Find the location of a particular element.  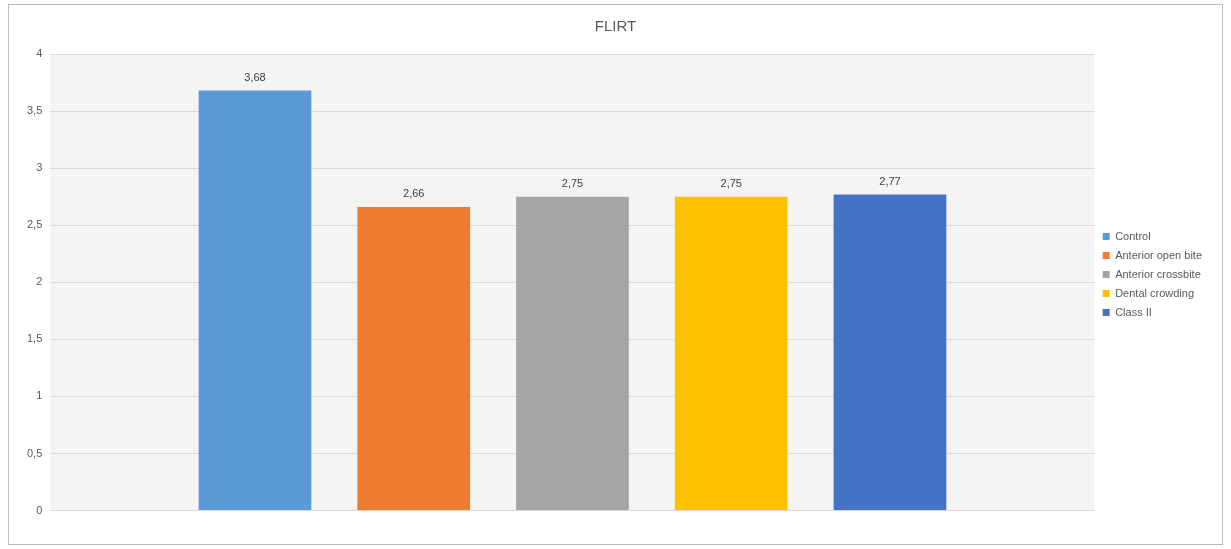

y-tick-label: 0 is located at coordinates (39, 509).